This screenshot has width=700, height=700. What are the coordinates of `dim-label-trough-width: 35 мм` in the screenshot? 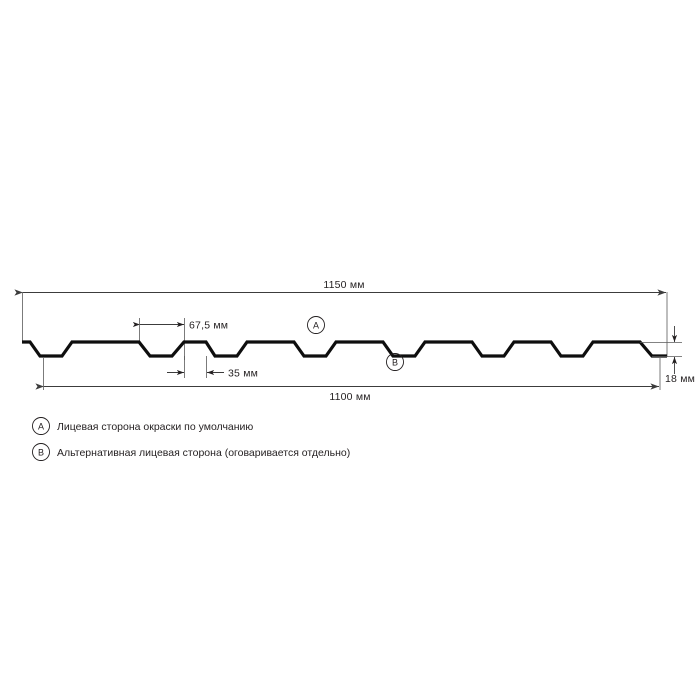 It's located at (243, 374).